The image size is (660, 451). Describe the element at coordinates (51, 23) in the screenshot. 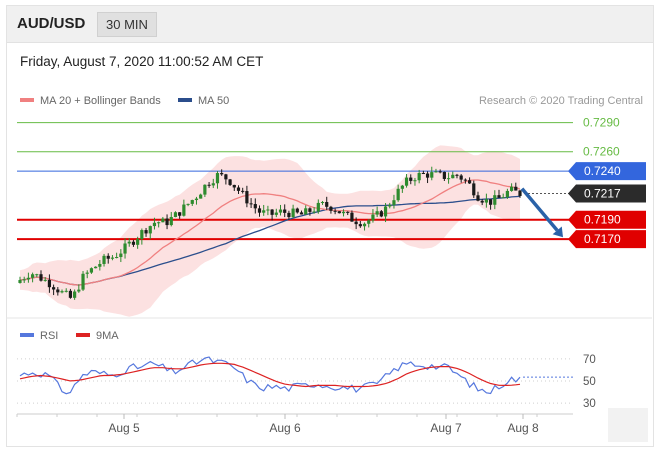

I see `currency-pair-title: AUD/USD` at that location.